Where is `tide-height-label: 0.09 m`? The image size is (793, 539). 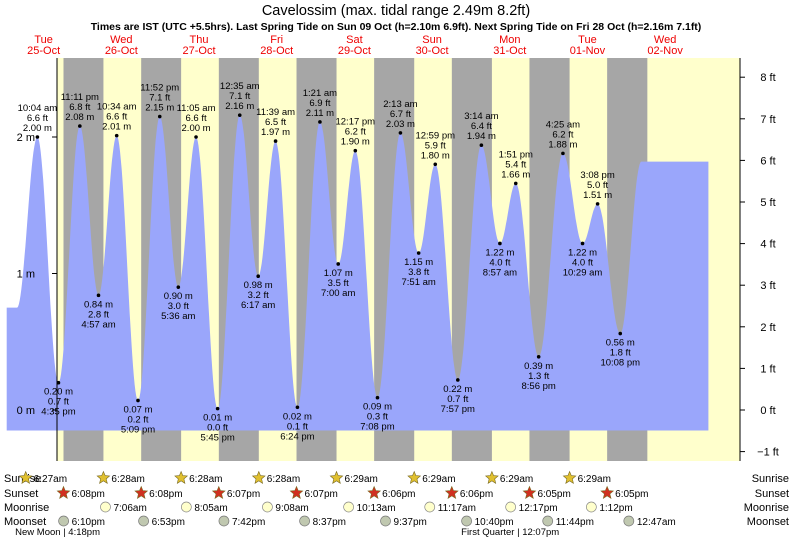 tide-height-label: 0.09 m is located at coordinates (377, 407).